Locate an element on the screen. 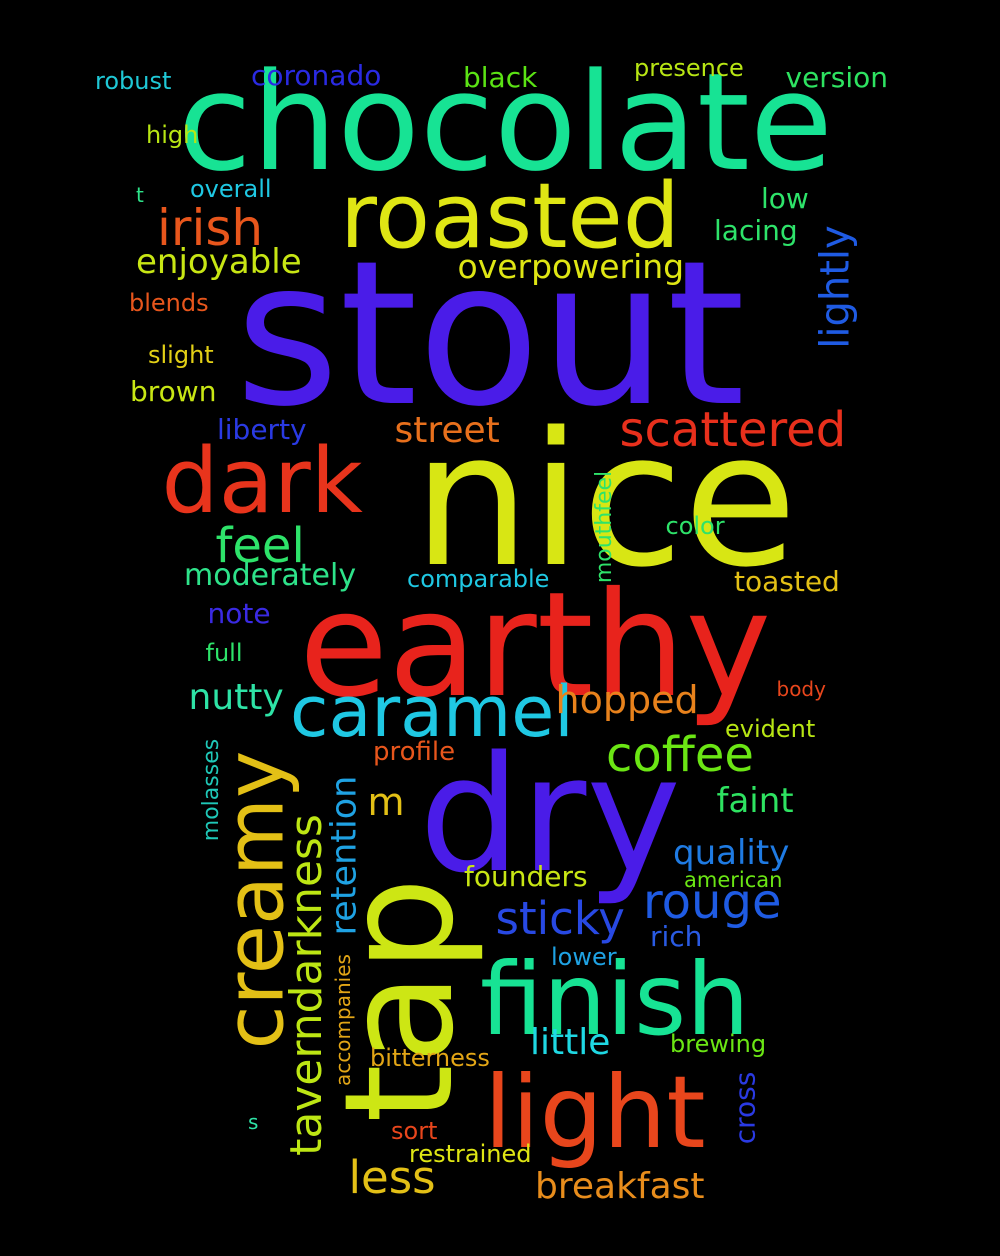  word-coffee: coffee is located at coordinates (680, 755).